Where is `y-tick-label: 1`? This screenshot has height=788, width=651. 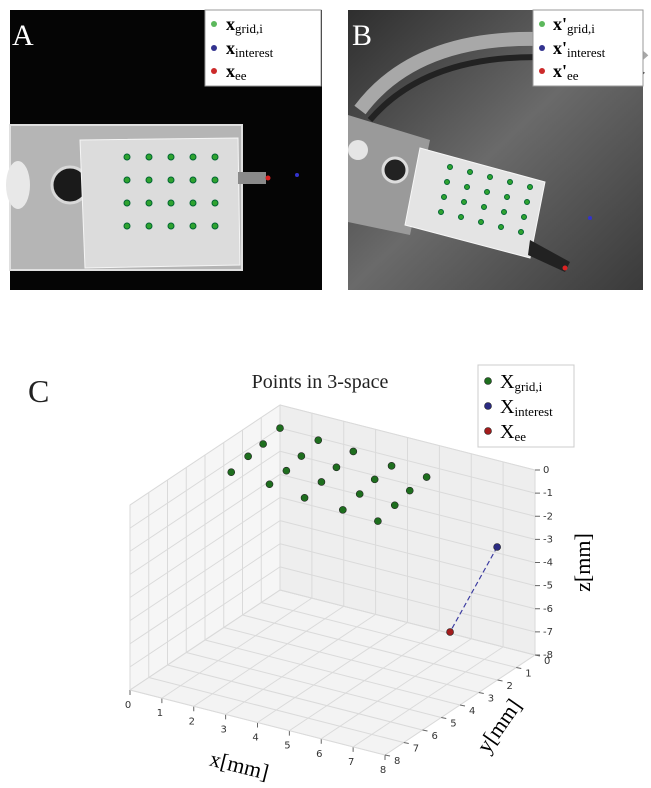
y-tick-label: 1 is located at coordinates (528, 674).